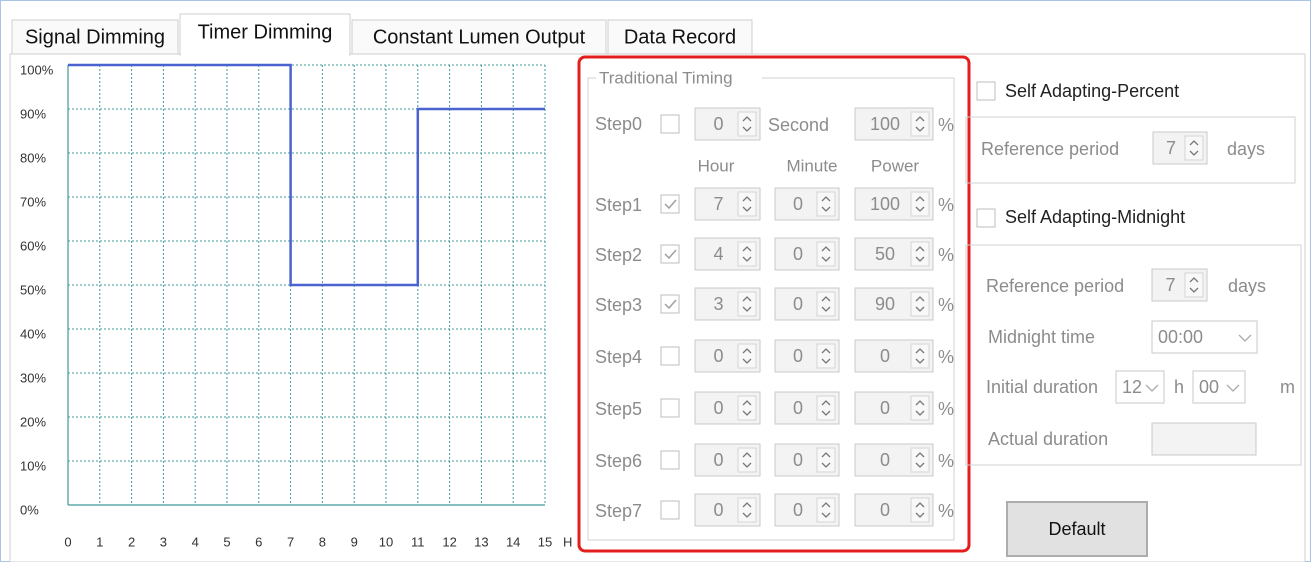  Describe the element at coordinates (1132, 387) in the screenshot. I see `combo-value: 12` at that location.